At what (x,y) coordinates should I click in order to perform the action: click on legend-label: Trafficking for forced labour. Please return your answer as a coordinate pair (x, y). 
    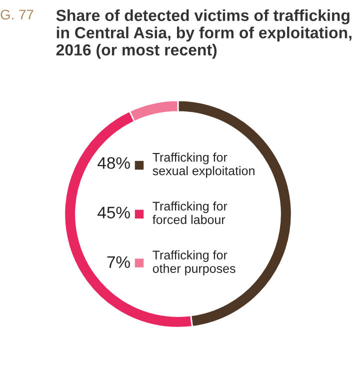
    Looking at the image, I should click on (190, 212).